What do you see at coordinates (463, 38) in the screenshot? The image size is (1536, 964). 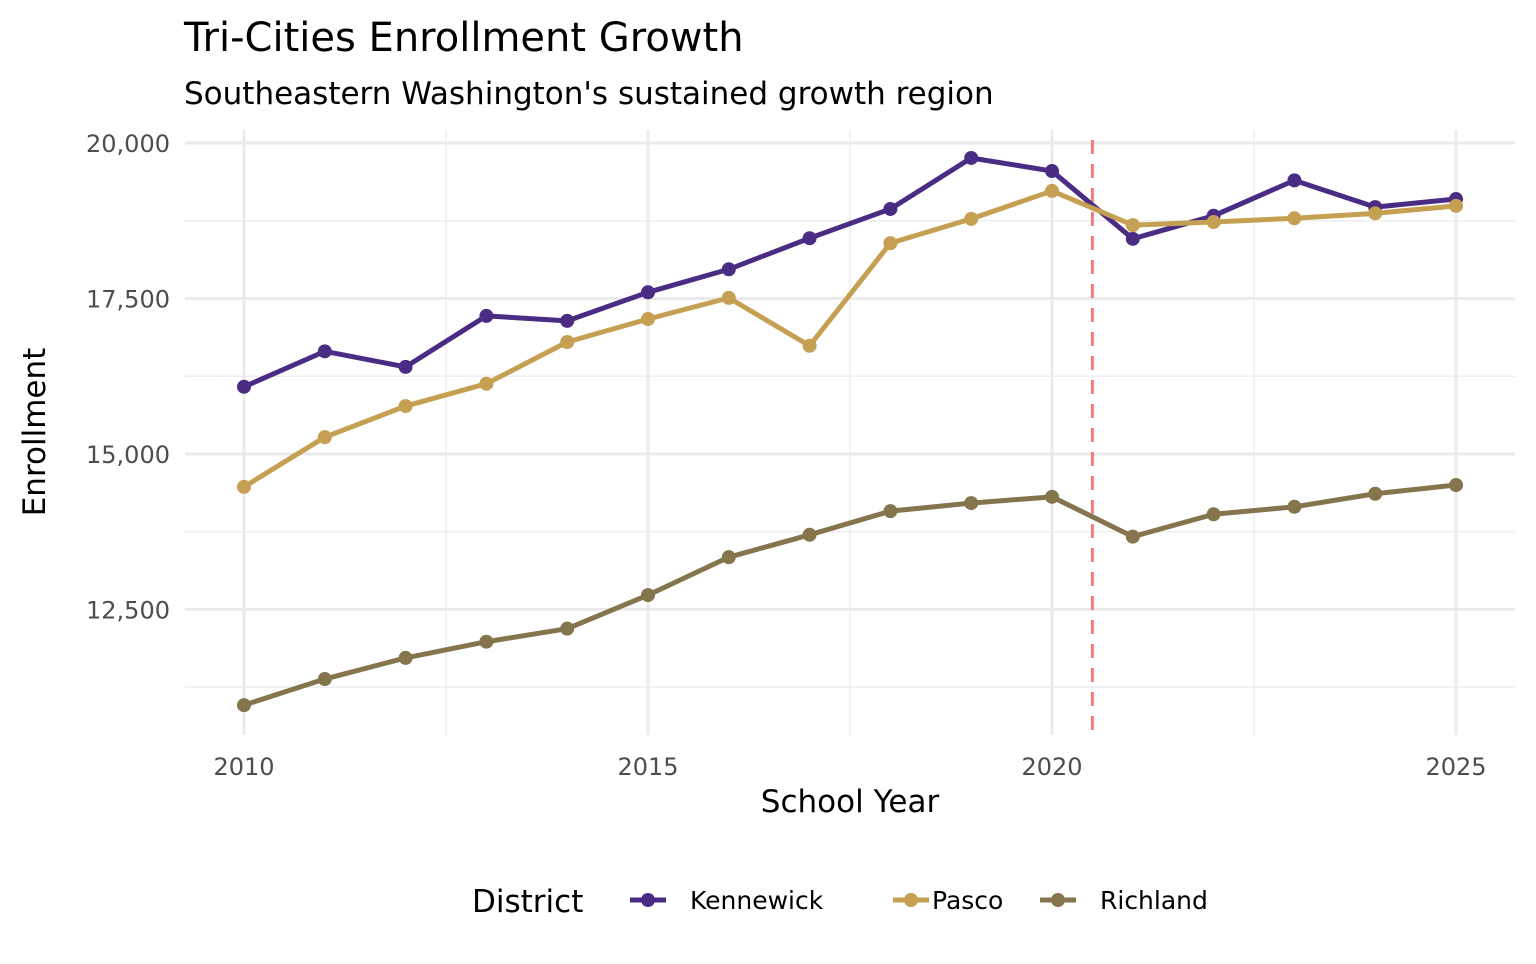 I see `chart-title: Tri-Cities Enrollment Growth` at bounding box center [463, 38].